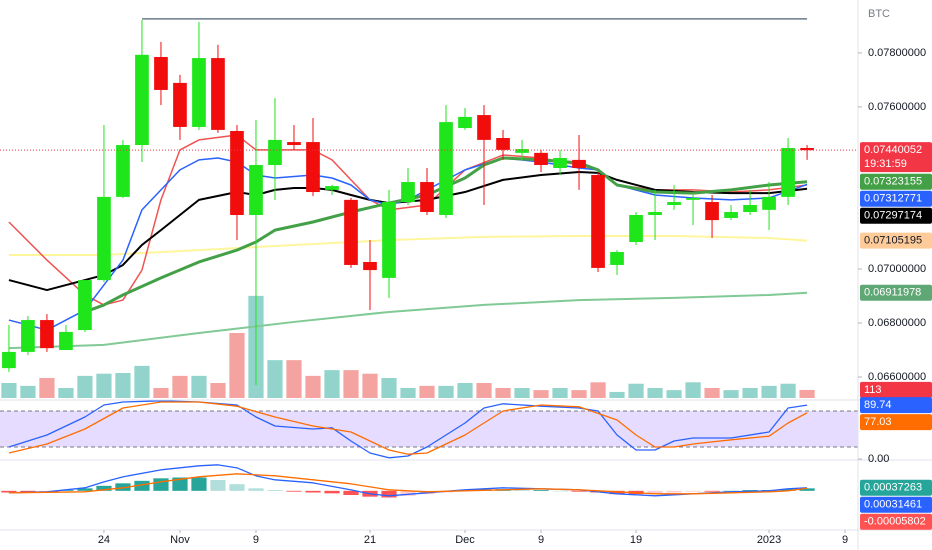 The width and height of the screenshot is (932, 550). What do you see at coordinates (180, 540) in the screenshot?
I see `x-tick-label: Nov` at bounding box center [180, 540].